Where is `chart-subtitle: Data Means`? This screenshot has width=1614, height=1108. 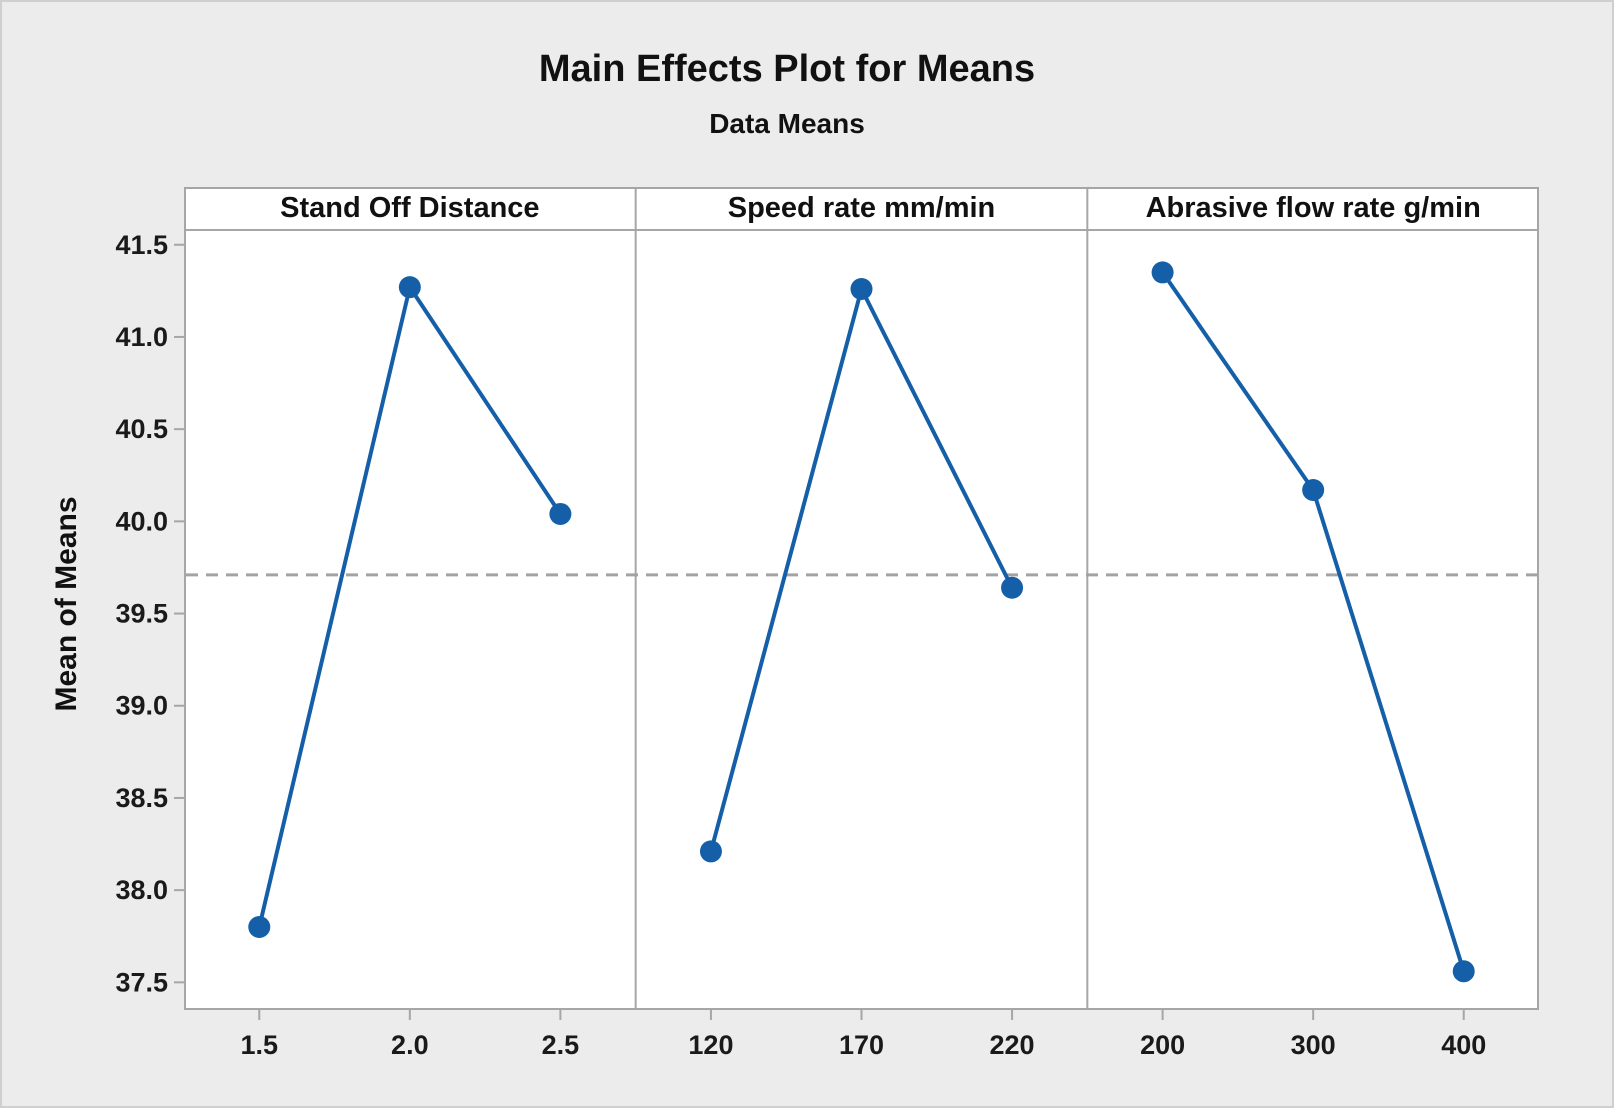
chart-subtitle: Data Means is located at coordinates (787, 123).